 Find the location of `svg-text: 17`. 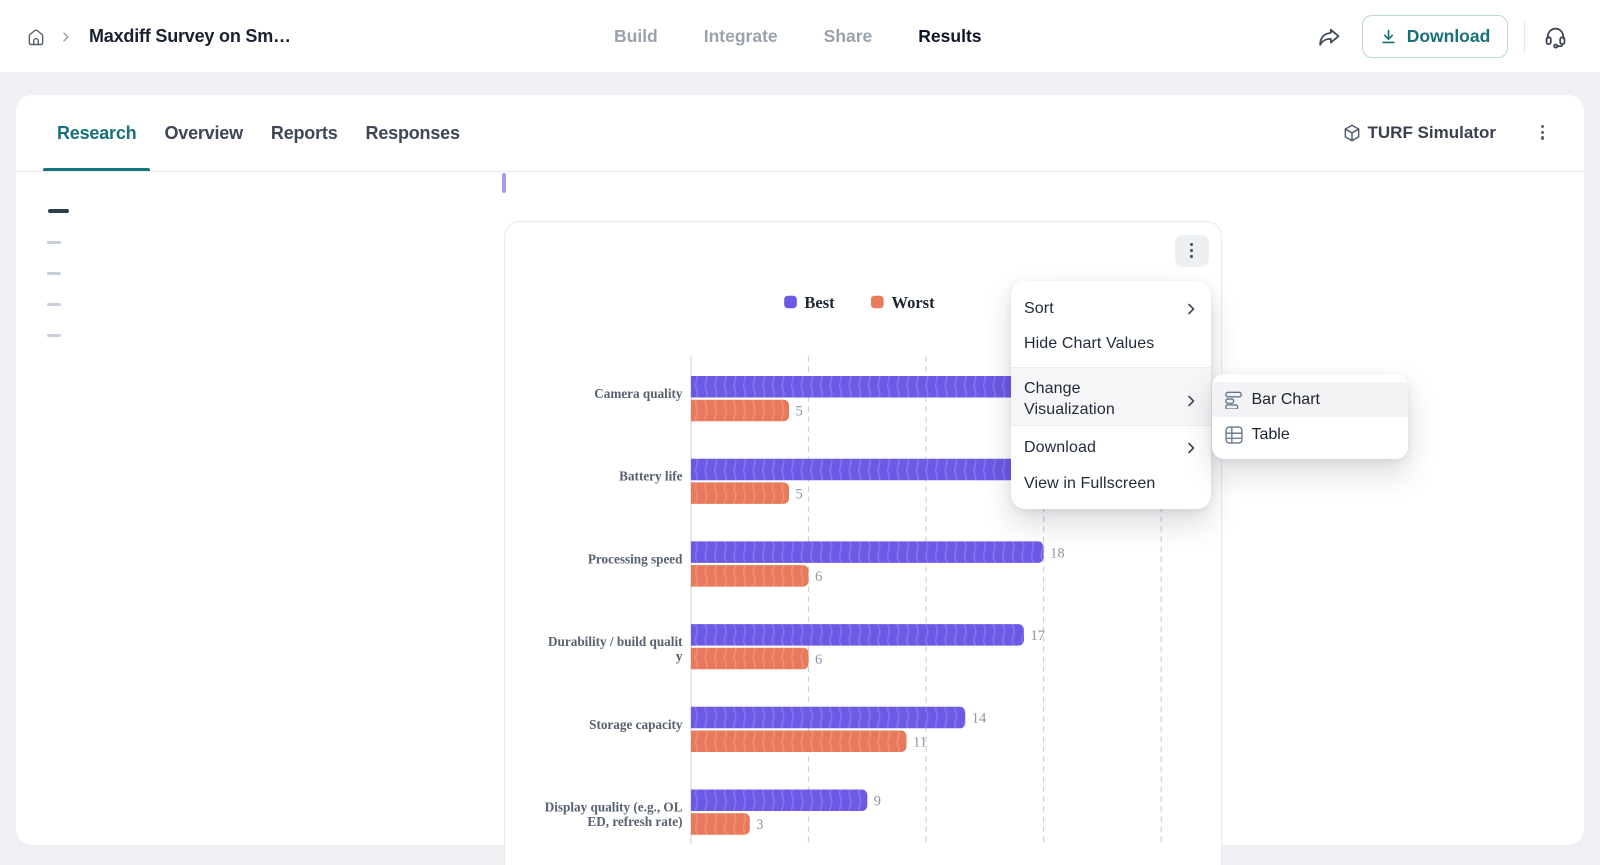

svg-text: 17 is located at coordinates (1037, 636).